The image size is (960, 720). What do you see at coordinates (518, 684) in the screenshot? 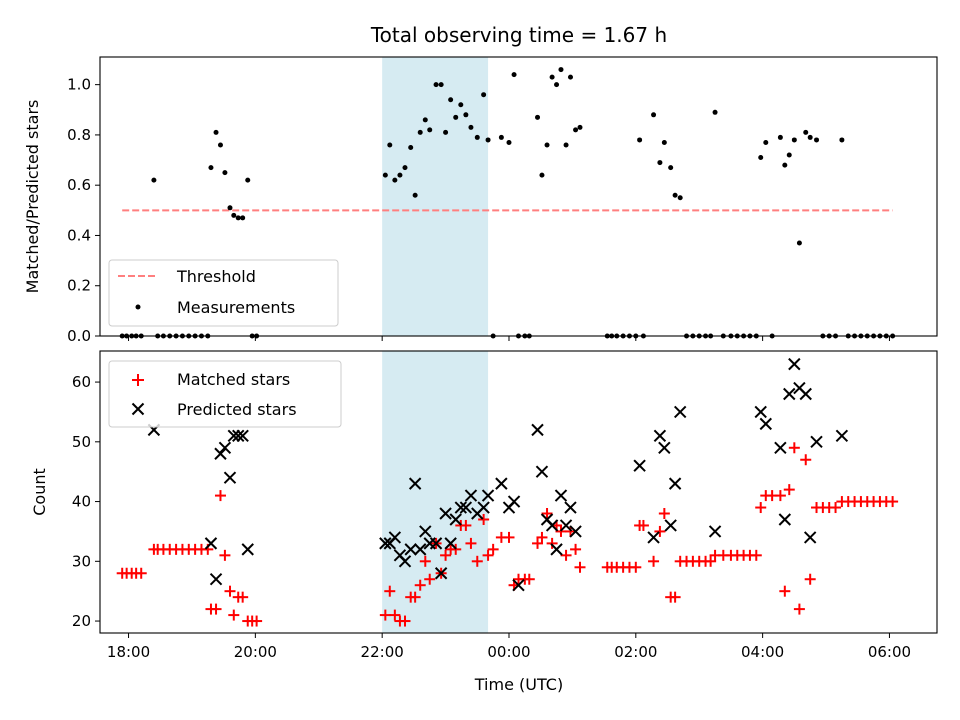
I see `x-axis-label: Time (UTC)` at bounding box center [518, 684].